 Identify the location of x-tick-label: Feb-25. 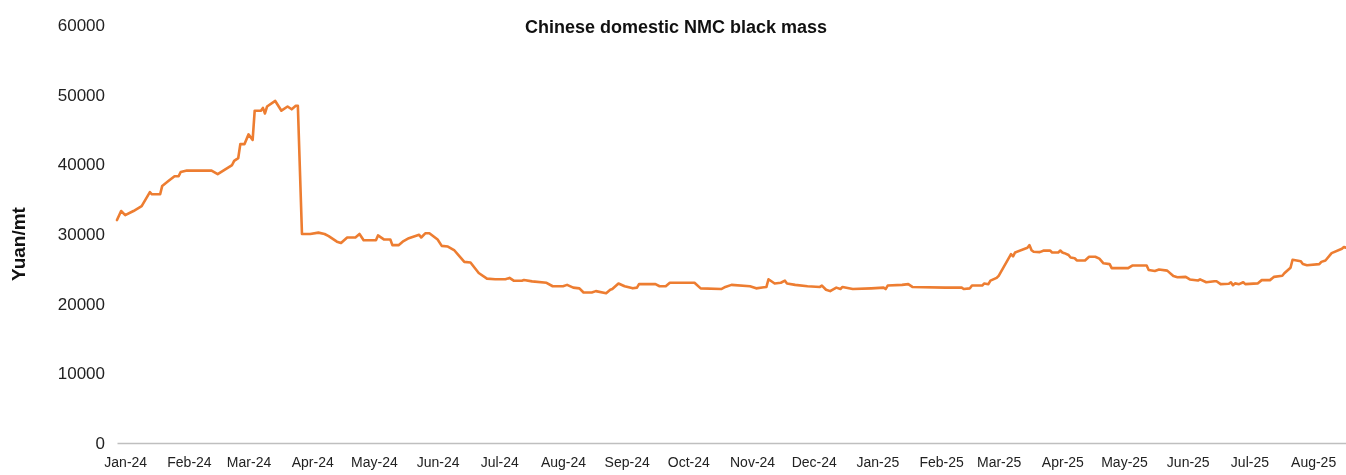
(942, 461).